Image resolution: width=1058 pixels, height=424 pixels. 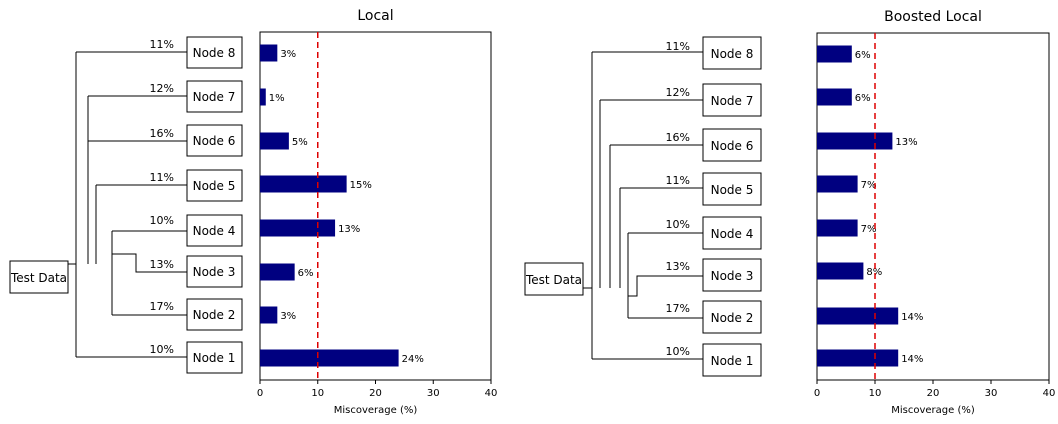 I want to click on bar-node-6-boosted, so click(x=855, y=141).